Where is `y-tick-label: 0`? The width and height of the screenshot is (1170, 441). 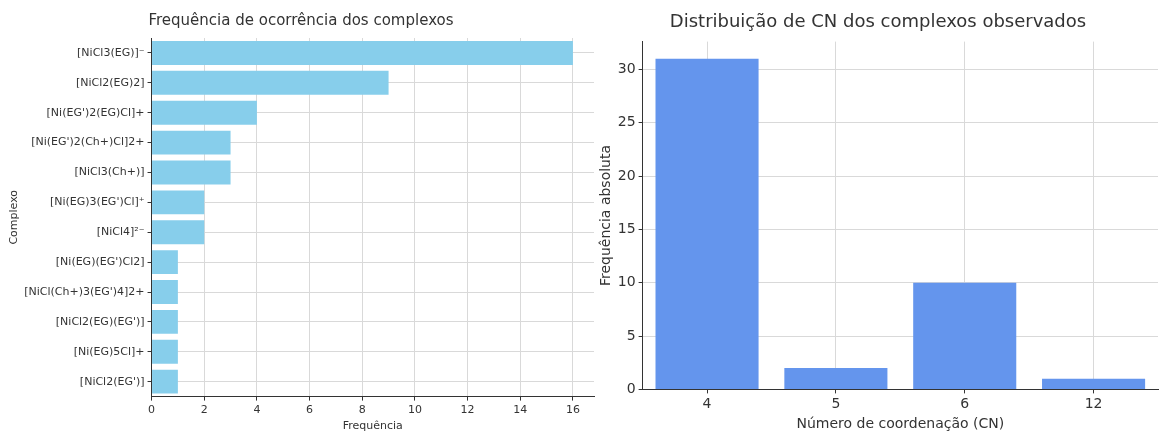 y-tick-label: 0 is located at coordinates (631, 388).